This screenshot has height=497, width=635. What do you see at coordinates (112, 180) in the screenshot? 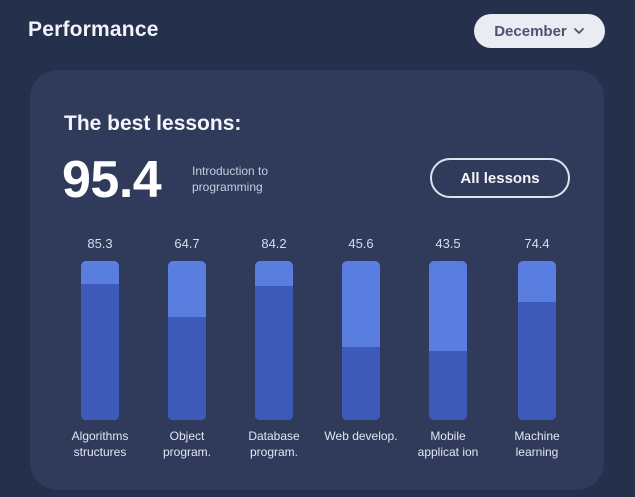
I see `best-score: 95.4` at bounding box center [112, 180].